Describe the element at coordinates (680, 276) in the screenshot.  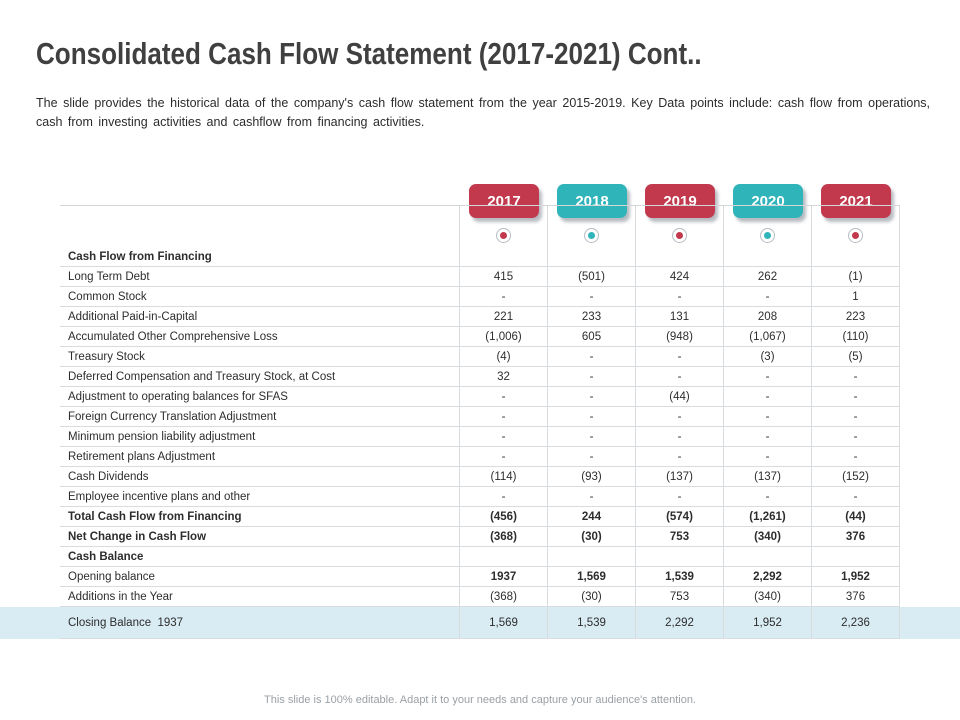
I see `row-value: 424` at that location.